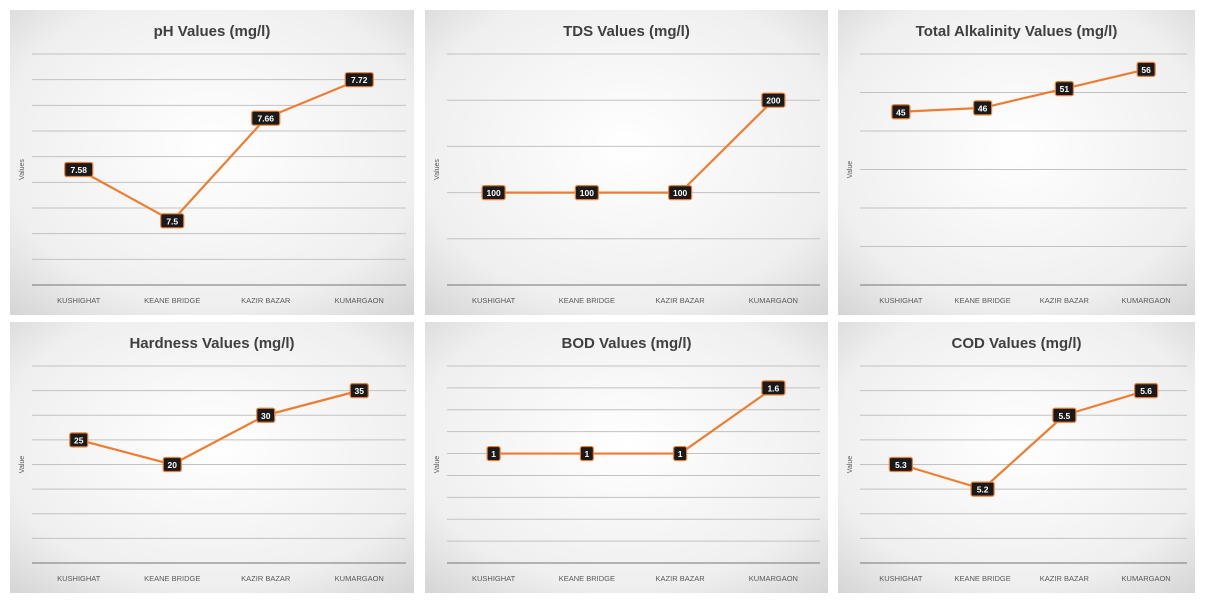 The height and width of the screenshot is (603, 1205). I want to click on data-point: 5.6, so click(1146, 391).